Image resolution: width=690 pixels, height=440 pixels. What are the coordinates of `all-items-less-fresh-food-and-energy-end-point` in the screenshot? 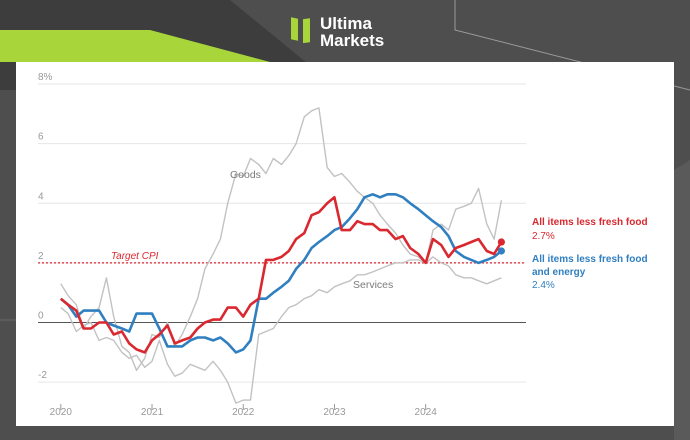 It's located at (501, 251).